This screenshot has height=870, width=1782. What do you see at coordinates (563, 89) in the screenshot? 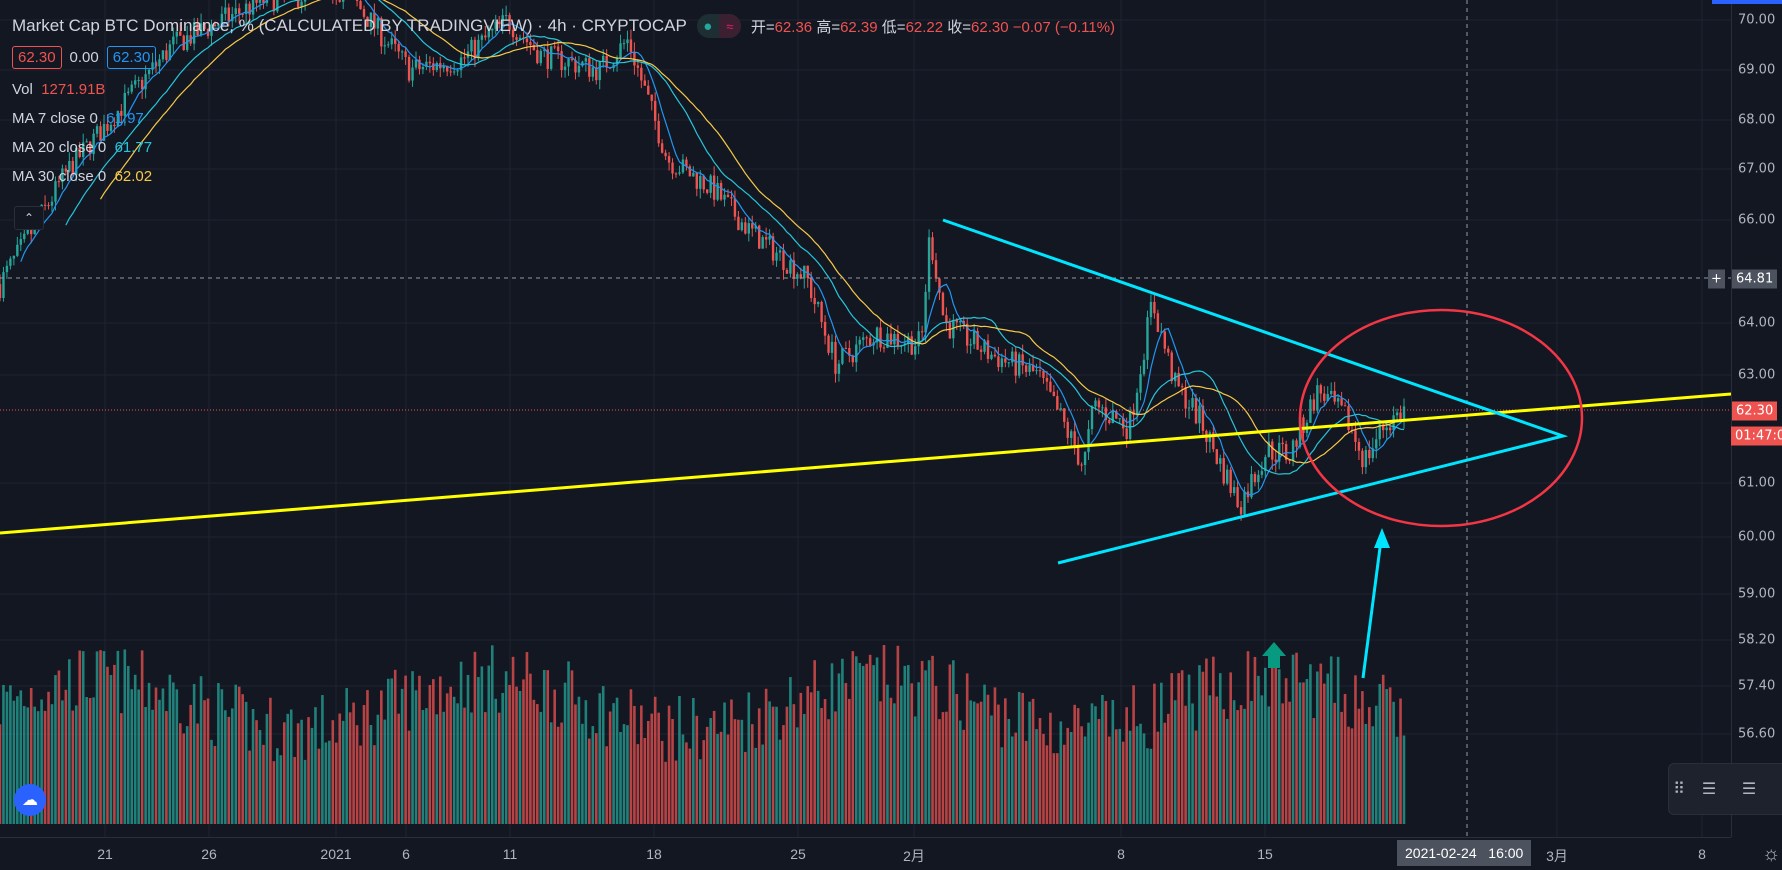
I see `vol-indicator: Vol 1271.91B` at bounding box center [563, 89].